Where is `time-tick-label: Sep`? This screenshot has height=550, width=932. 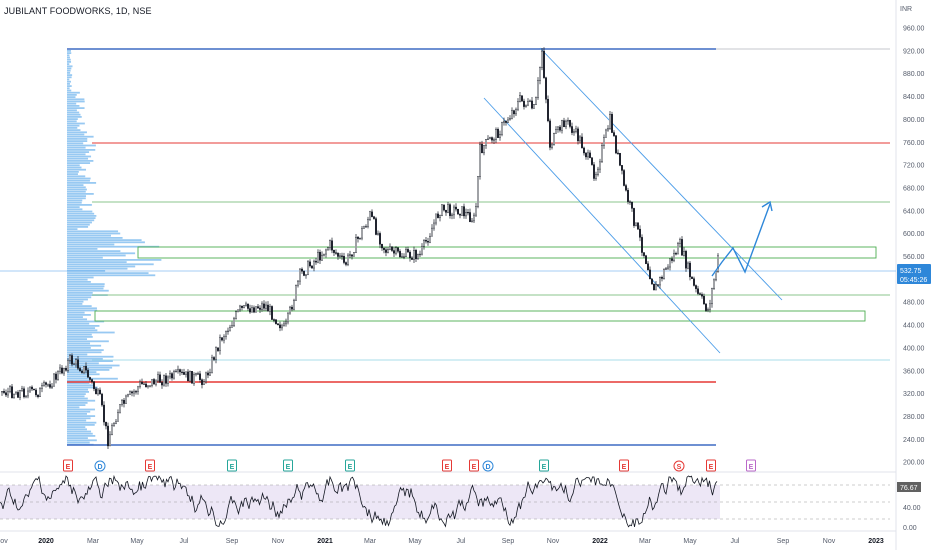 time-tick-label: Sep is located at coordinates (783, 541).